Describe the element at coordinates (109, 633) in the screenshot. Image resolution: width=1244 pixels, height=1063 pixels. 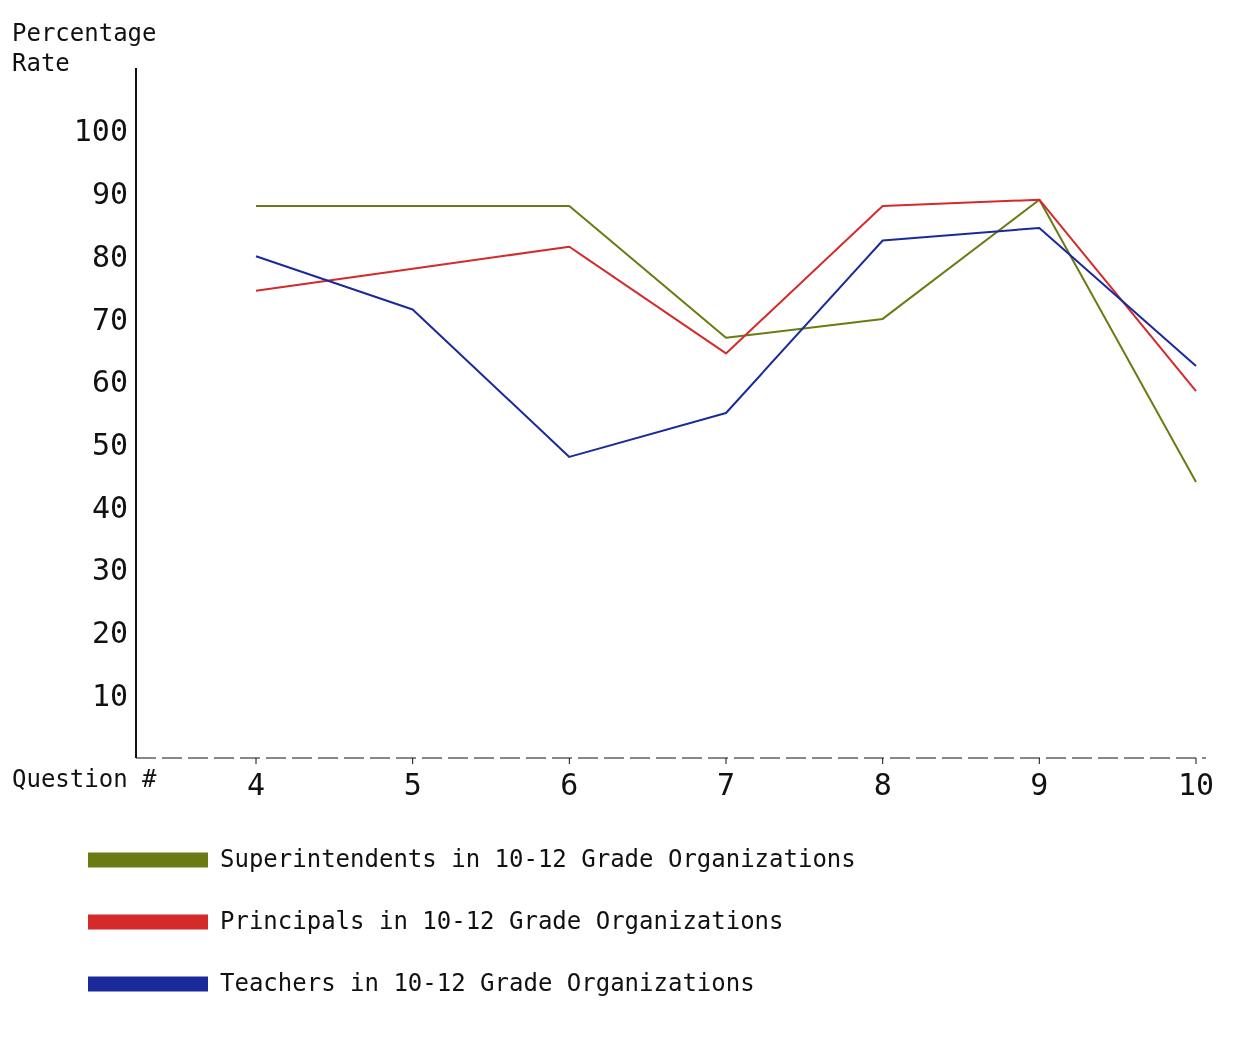
I see `y-tick-label: 20` at that location.